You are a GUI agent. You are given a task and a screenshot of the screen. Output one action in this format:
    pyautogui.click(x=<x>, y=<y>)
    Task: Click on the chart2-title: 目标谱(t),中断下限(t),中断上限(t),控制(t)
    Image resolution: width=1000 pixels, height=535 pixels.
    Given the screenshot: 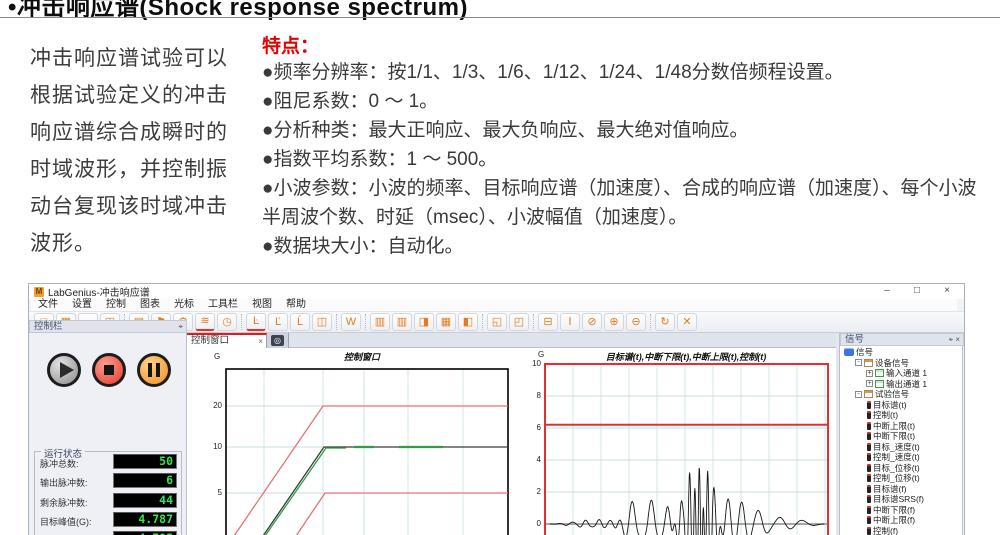 What is the action you would take?
    pyautogui.click(x=686, y=357)
    